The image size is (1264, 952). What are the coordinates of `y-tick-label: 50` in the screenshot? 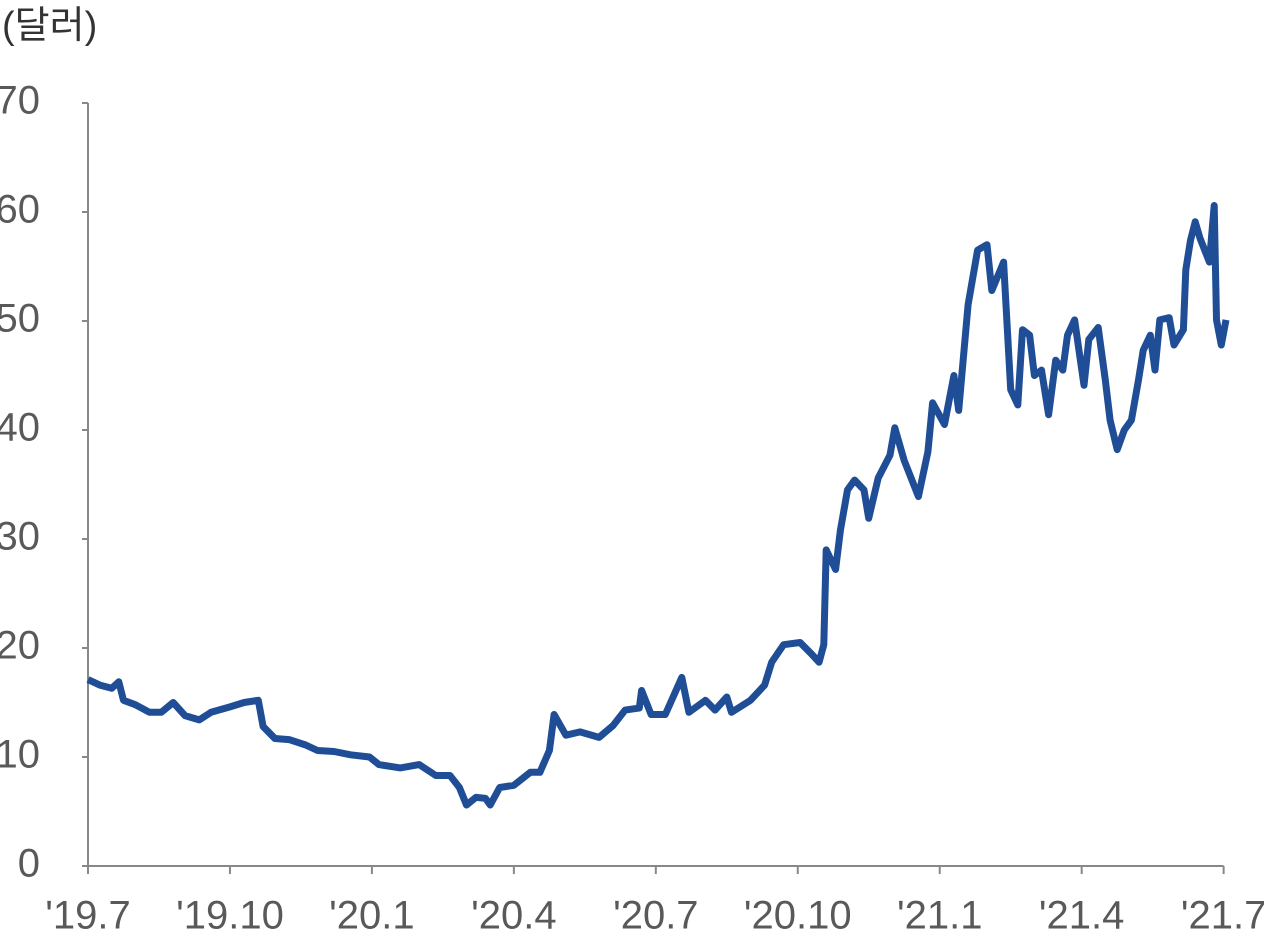 It's located at (20, 319).